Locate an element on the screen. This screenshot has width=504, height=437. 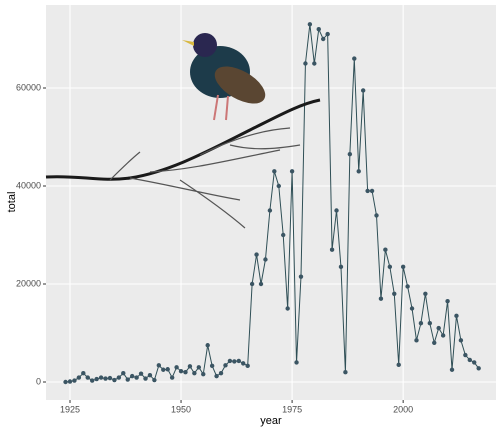
x-axis-label: year is located at coordinates (271, 421).